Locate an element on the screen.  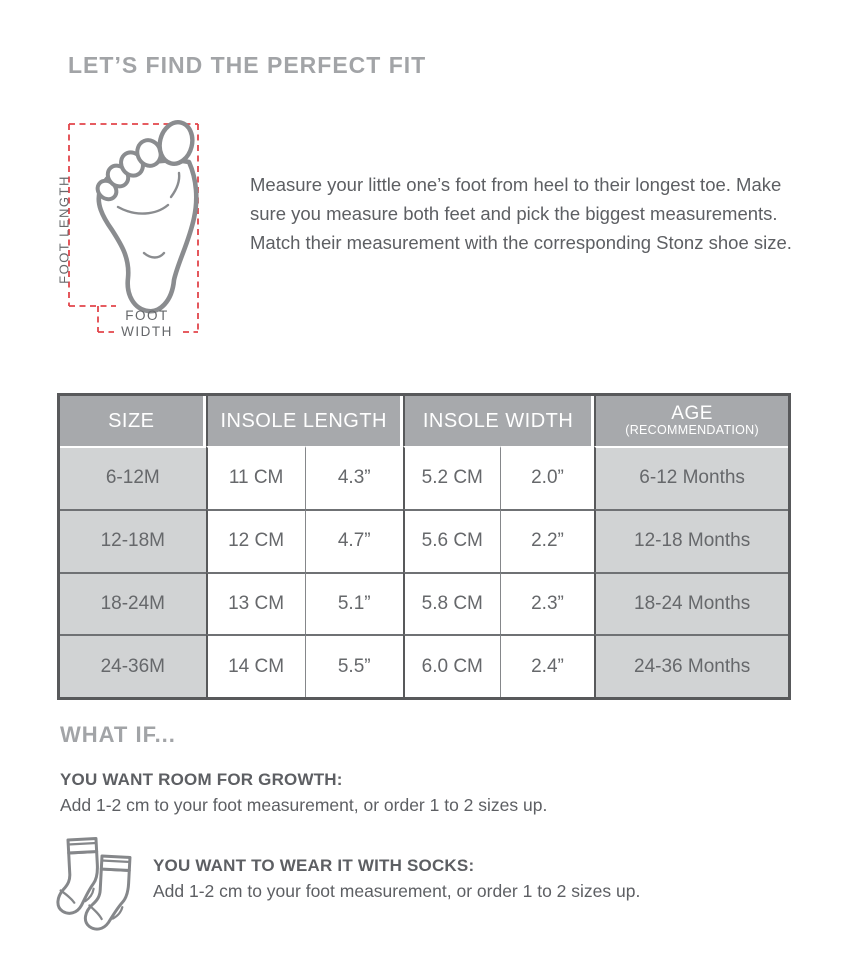
cell-width-cm: 6.0 CM is located at coordinates (451, 665).